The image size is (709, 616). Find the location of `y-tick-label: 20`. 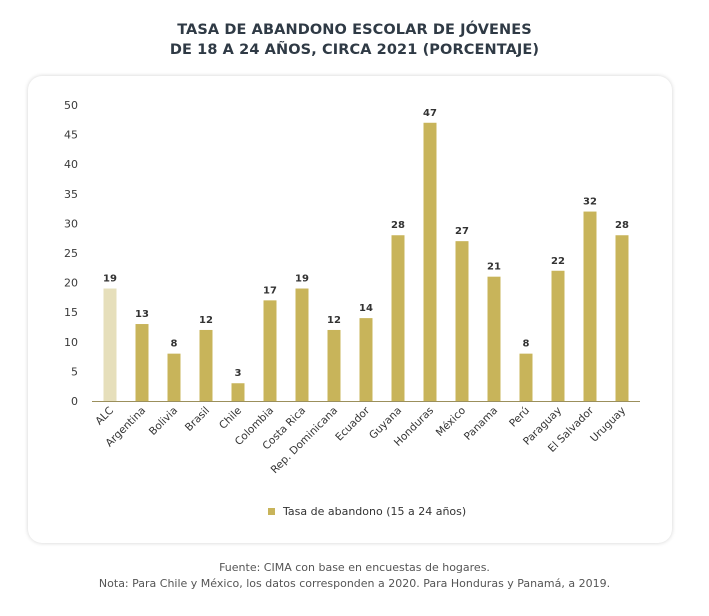

y-tick-label: 20 is located at coordinates (71, 283).